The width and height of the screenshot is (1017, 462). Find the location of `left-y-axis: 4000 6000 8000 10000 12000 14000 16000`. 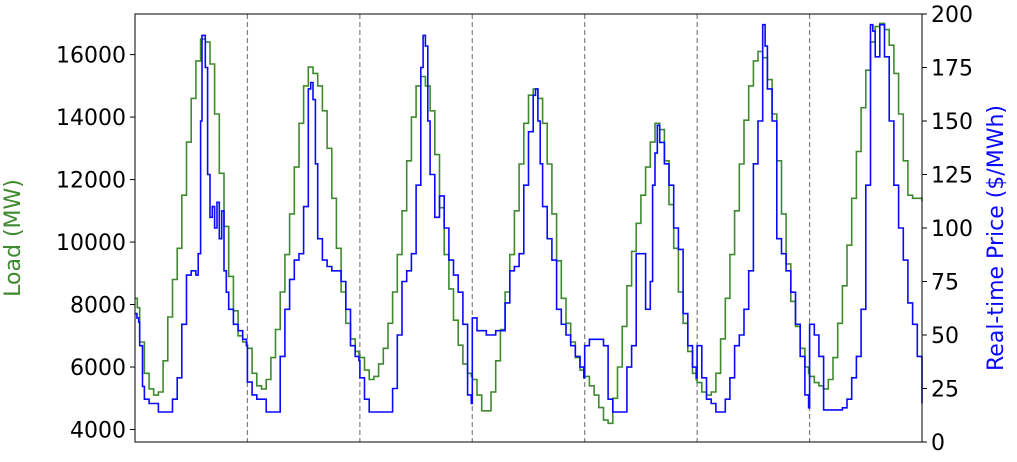

left-y-axis: 4000 6000 8000 10000 12000 14000 16000 is located at coordinates (95, 244).